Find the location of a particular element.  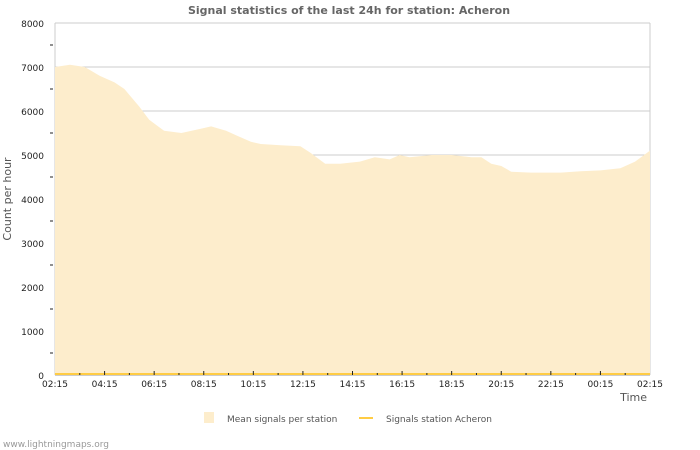

site-credit: www.lightningmaps.org is located at coordinates (56, 445).